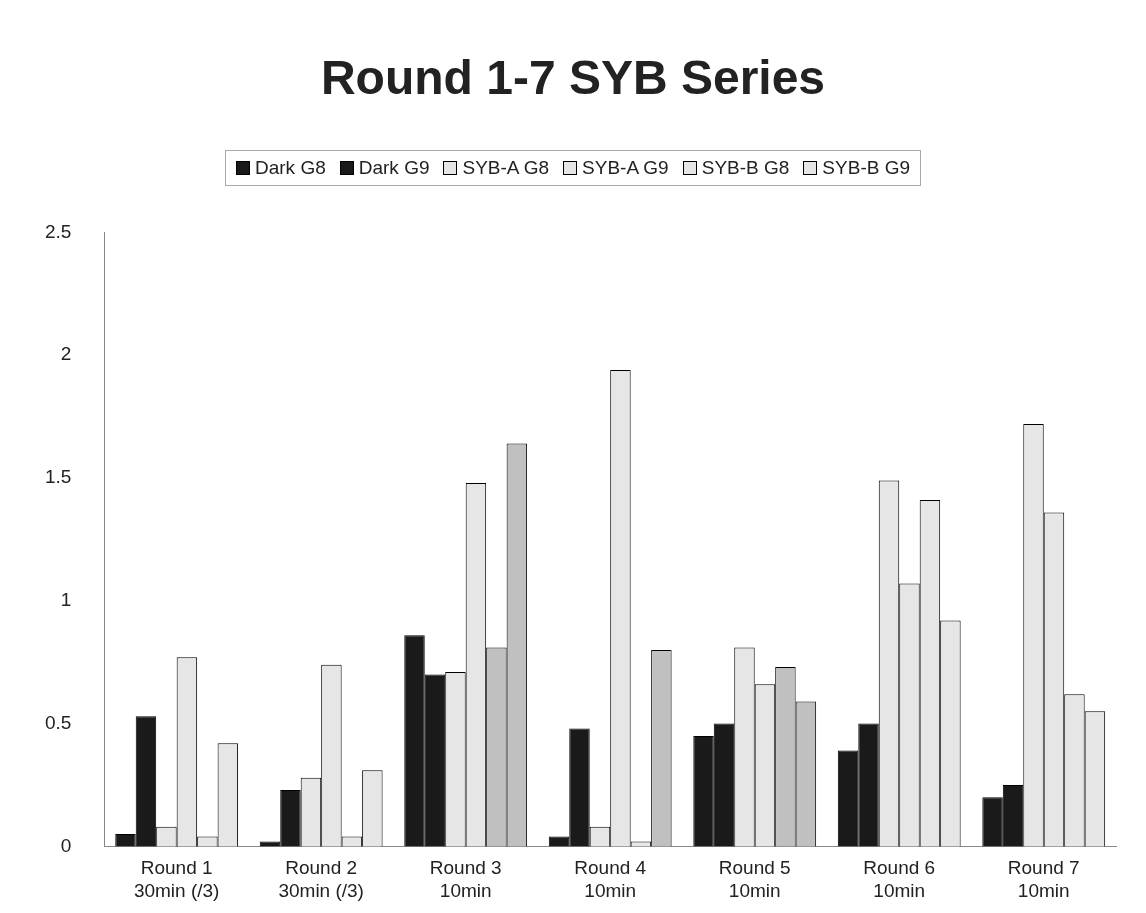 Image resolution: width=1146 pixels, height=913 pixels. What do you see at coordinates (610, 879) in the screenshot?
I see `x-tick-label: Round 4 10min` at bounding box center [610, 879].